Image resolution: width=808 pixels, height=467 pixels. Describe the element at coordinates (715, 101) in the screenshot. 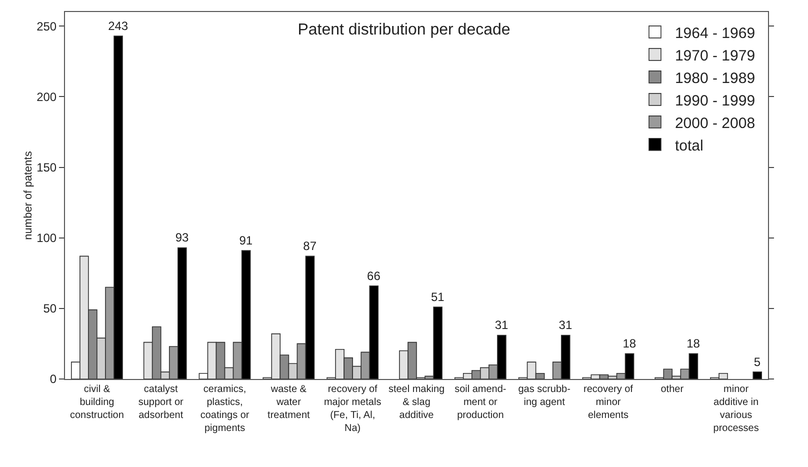

I see `legend-label: 1990 - 1999` at that location.